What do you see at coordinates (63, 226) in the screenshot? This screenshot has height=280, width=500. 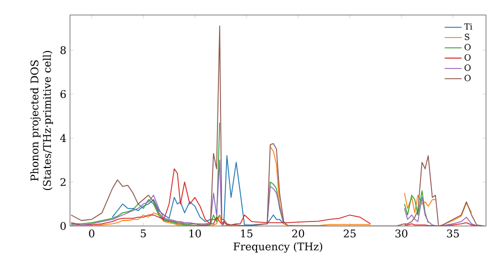 I see `y-tick-label: 0` at bounding box center [63, 226].